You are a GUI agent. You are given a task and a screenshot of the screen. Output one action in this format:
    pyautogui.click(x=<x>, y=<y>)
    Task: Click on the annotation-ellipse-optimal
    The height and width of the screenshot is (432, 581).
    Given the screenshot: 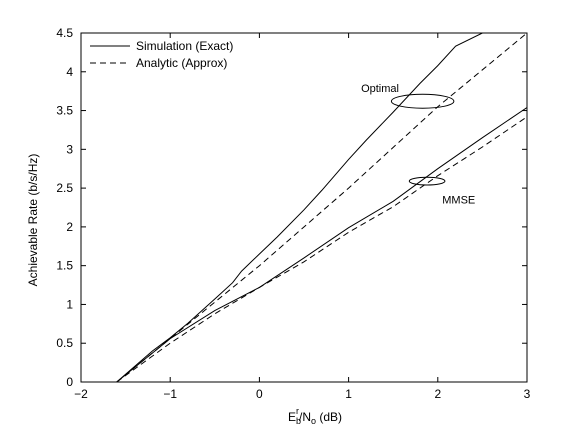 What is the action you would take?
    pyautogui.click(x=422, y=101)
    